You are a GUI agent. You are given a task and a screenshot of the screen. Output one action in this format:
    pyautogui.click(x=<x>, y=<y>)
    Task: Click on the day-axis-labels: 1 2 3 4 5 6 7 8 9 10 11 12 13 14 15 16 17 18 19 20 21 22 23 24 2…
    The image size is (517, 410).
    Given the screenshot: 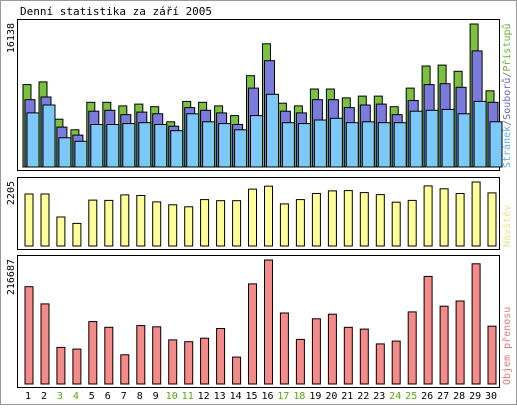 What is the action you would take?
    pyautogui.click(x=261, y=396)
    